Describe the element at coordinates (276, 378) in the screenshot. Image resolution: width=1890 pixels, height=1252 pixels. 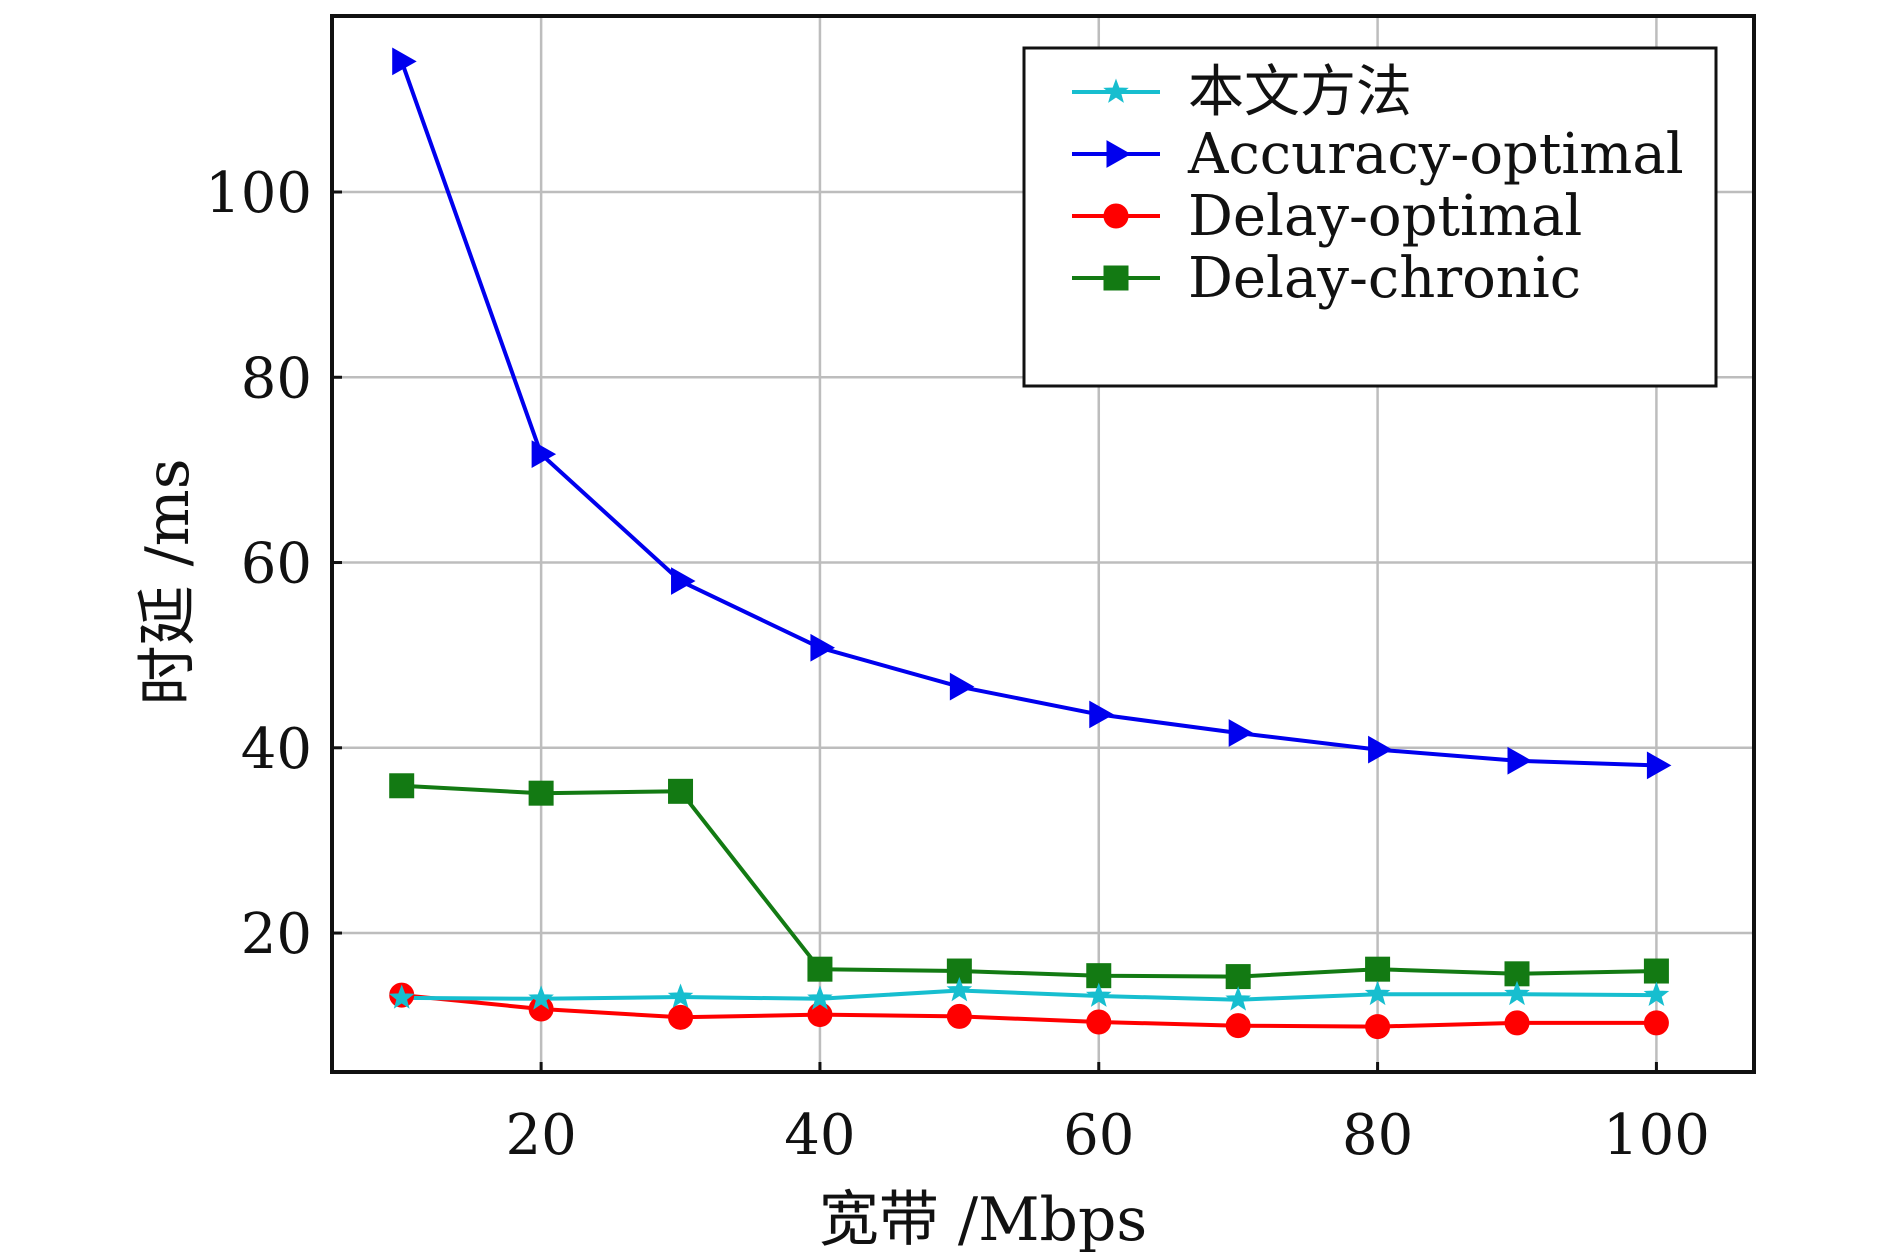
I see `y-tick-label: 80` at that location.